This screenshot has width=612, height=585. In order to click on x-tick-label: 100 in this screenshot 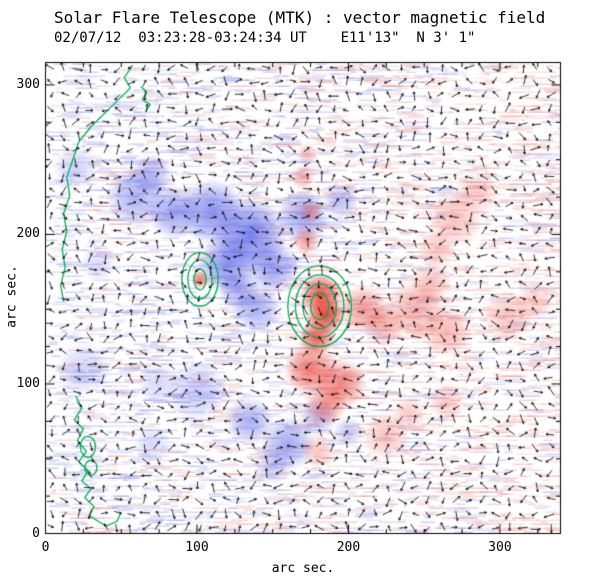, I will do `click(197, 547)`.